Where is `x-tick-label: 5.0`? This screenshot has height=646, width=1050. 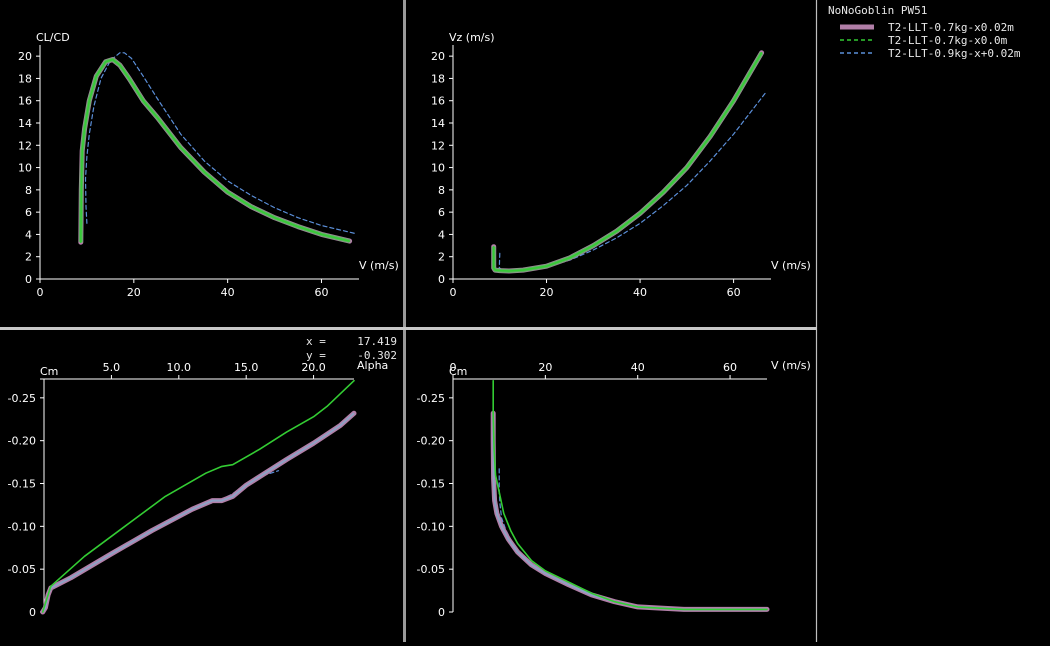 x-tick-label: 5.0 is located at coordinates (112, 367).